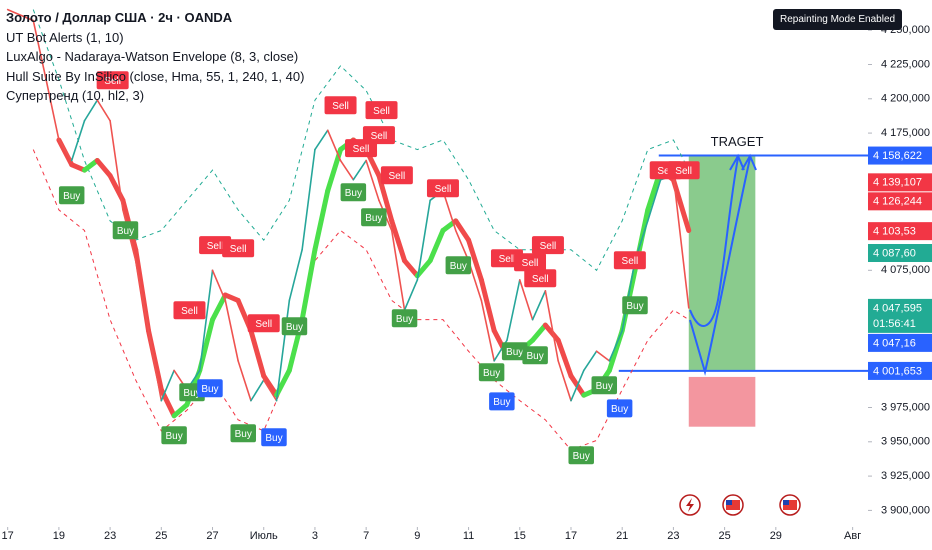 Image resolution: width=932 pixels, height=550 pixels. I want to click on y-tick-label: 4 075,000, so click(905, 270).